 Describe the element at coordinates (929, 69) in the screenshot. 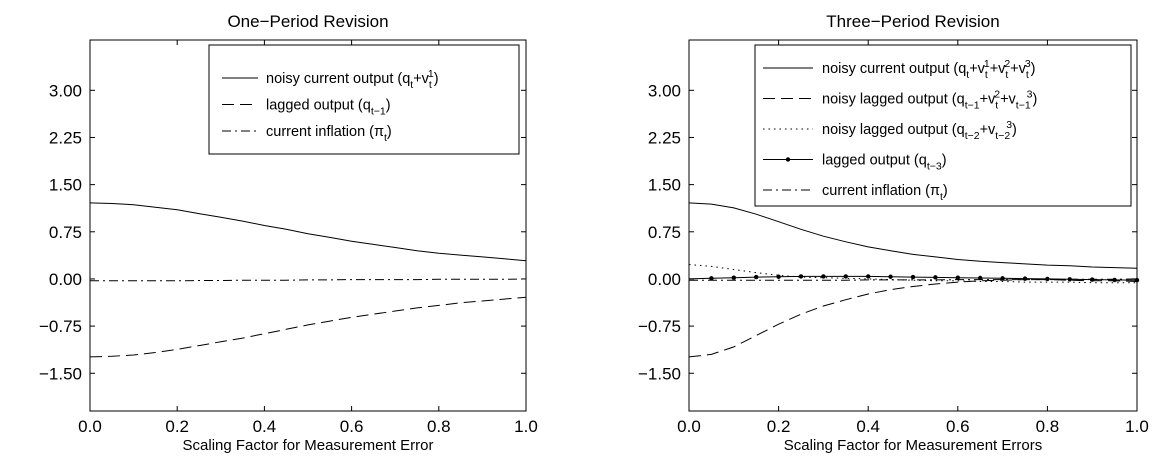

I see `legend-entry-label: noisy current output (qt+vt1+vt2+vt3)` at that location.